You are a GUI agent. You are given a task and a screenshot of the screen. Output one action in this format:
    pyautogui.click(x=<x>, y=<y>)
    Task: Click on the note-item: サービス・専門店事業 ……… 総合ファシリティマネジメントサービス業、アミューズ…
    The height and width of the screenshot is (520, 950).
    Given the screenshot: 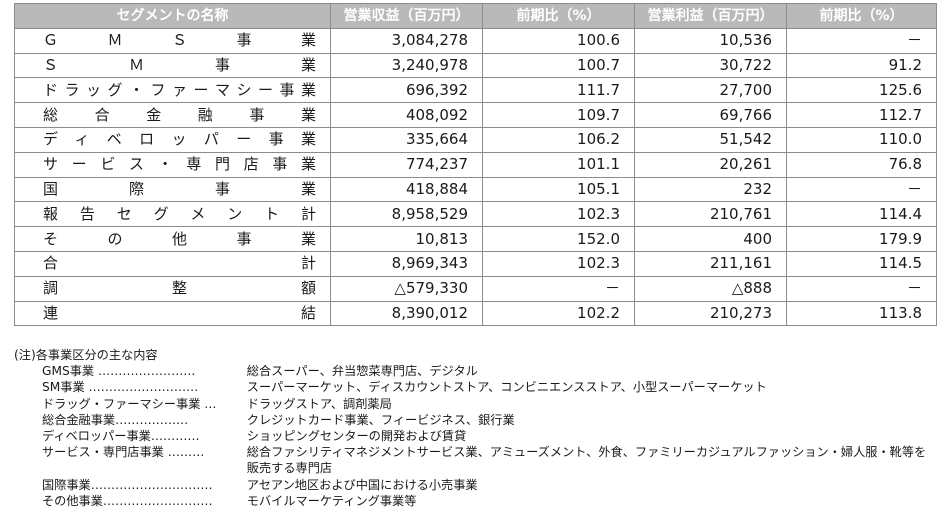 What is the action you would take?
    pyautogui.click(x=475, y=460)
    